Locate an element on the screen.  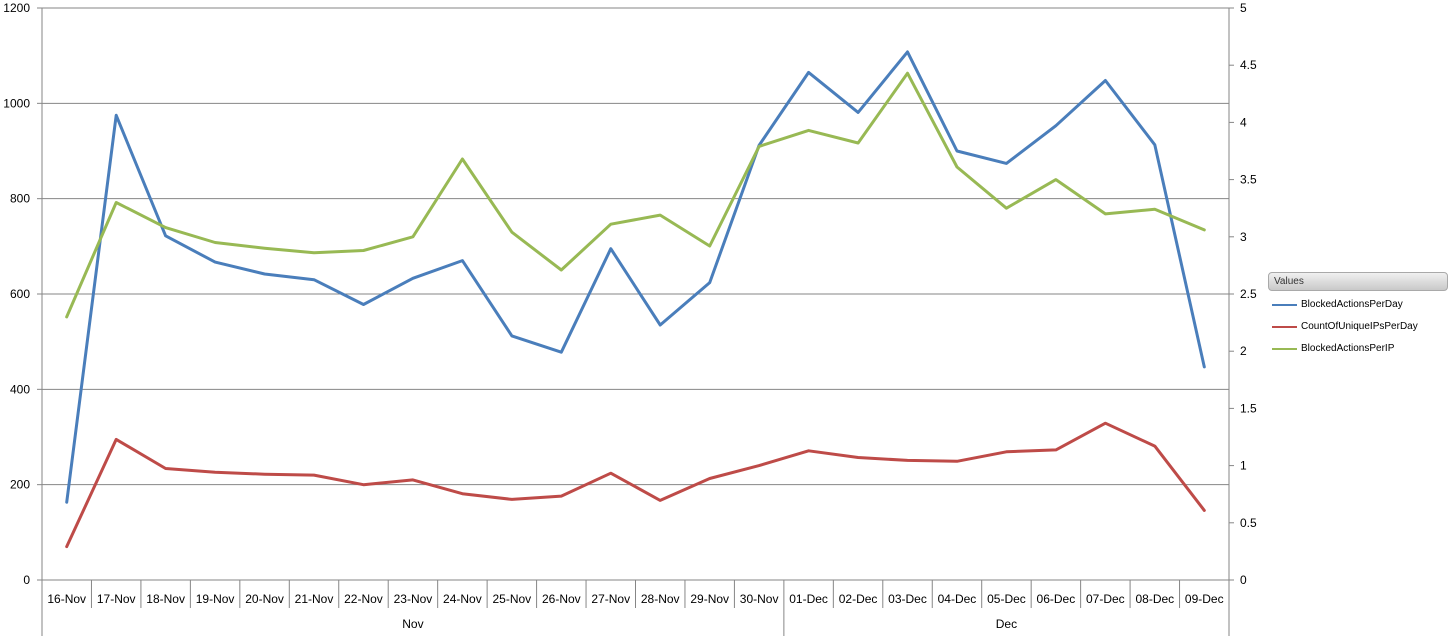
x-tick-label: 16-Nov is located at coordinates (66, 599).